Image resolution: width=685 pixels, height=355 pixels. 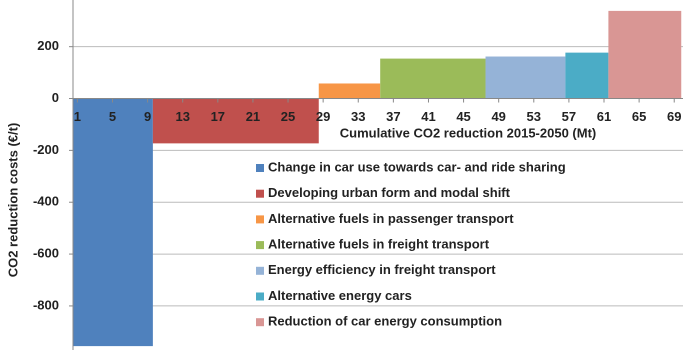 I want to click on x-tick-label: 1, so click(x=77, y=116).